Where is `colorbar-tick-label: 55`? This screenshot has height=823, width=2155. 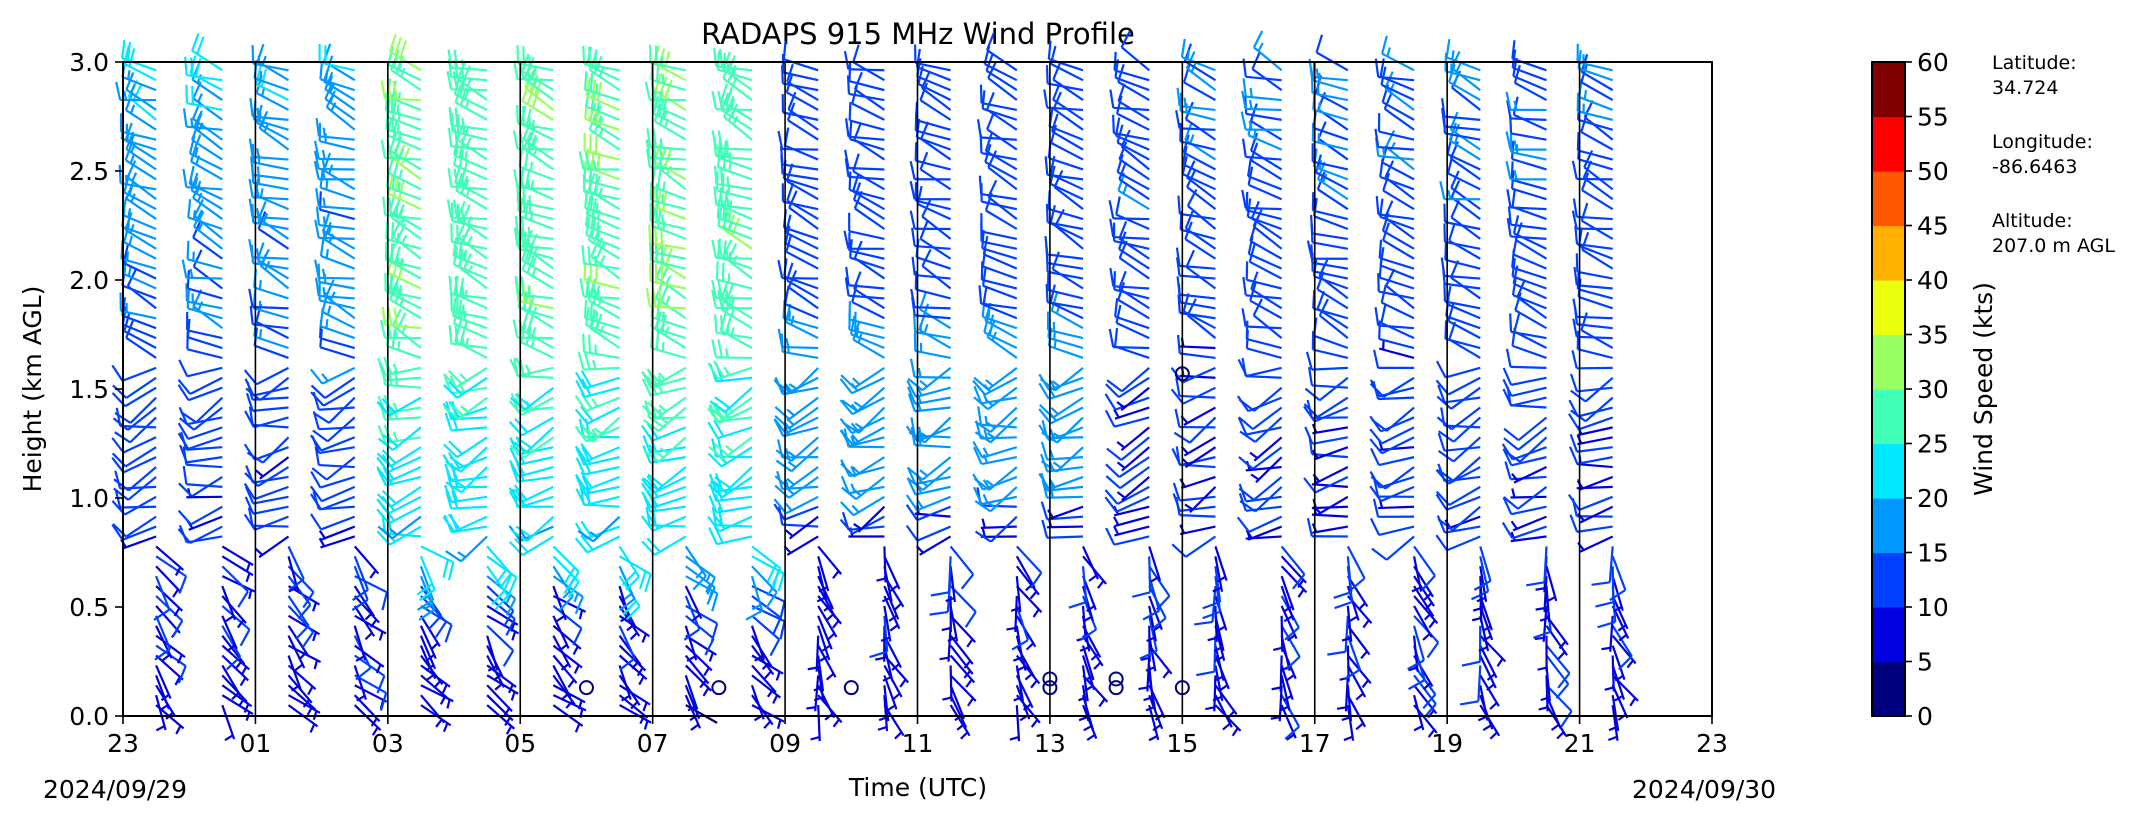 colorbar-tick-label: 55 is located at coordinates (1933, 117).